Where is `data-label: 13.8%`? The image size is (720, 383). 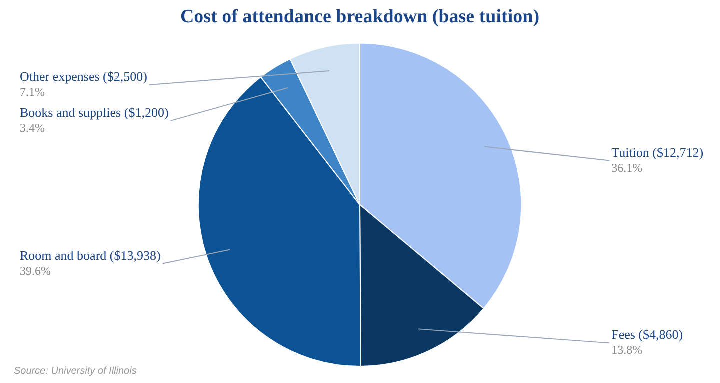
data-label: 13.8% is located at coordinates (627, 350).